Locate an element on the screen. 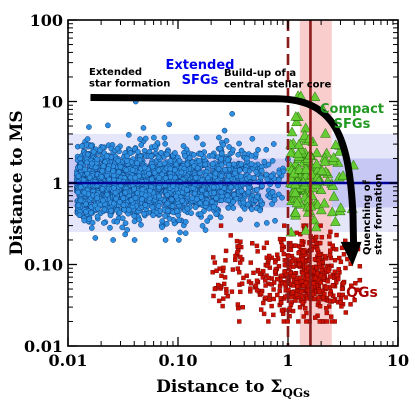 The width and height of the screenshot is (415, 420). y-tick-label: 0.01 is located at coordinates (43, 346).